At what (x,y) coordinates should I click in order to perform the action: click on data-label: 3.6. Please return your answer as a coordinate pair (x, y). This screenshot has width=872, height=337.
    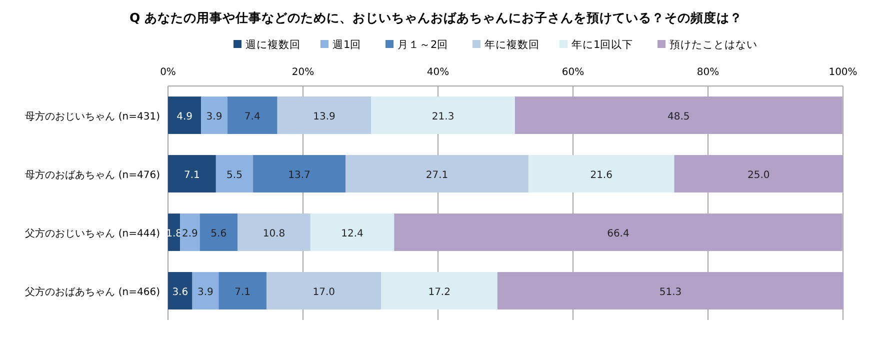
    Looking at the image, I should click on (180, 292).